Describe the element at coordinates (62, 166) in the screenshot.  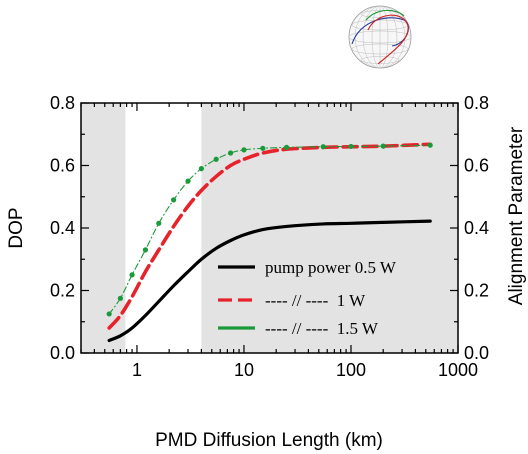
I see `y-tick-label: 0.6` at that location.